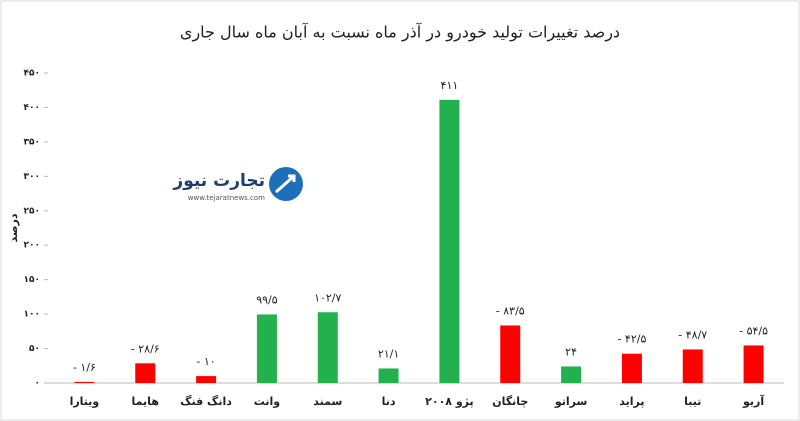 This screenshot has height=421, width=800. Describe the element at coordinates (571, 351) in the screenshot. I see `value-label: ۲۴` at that location.